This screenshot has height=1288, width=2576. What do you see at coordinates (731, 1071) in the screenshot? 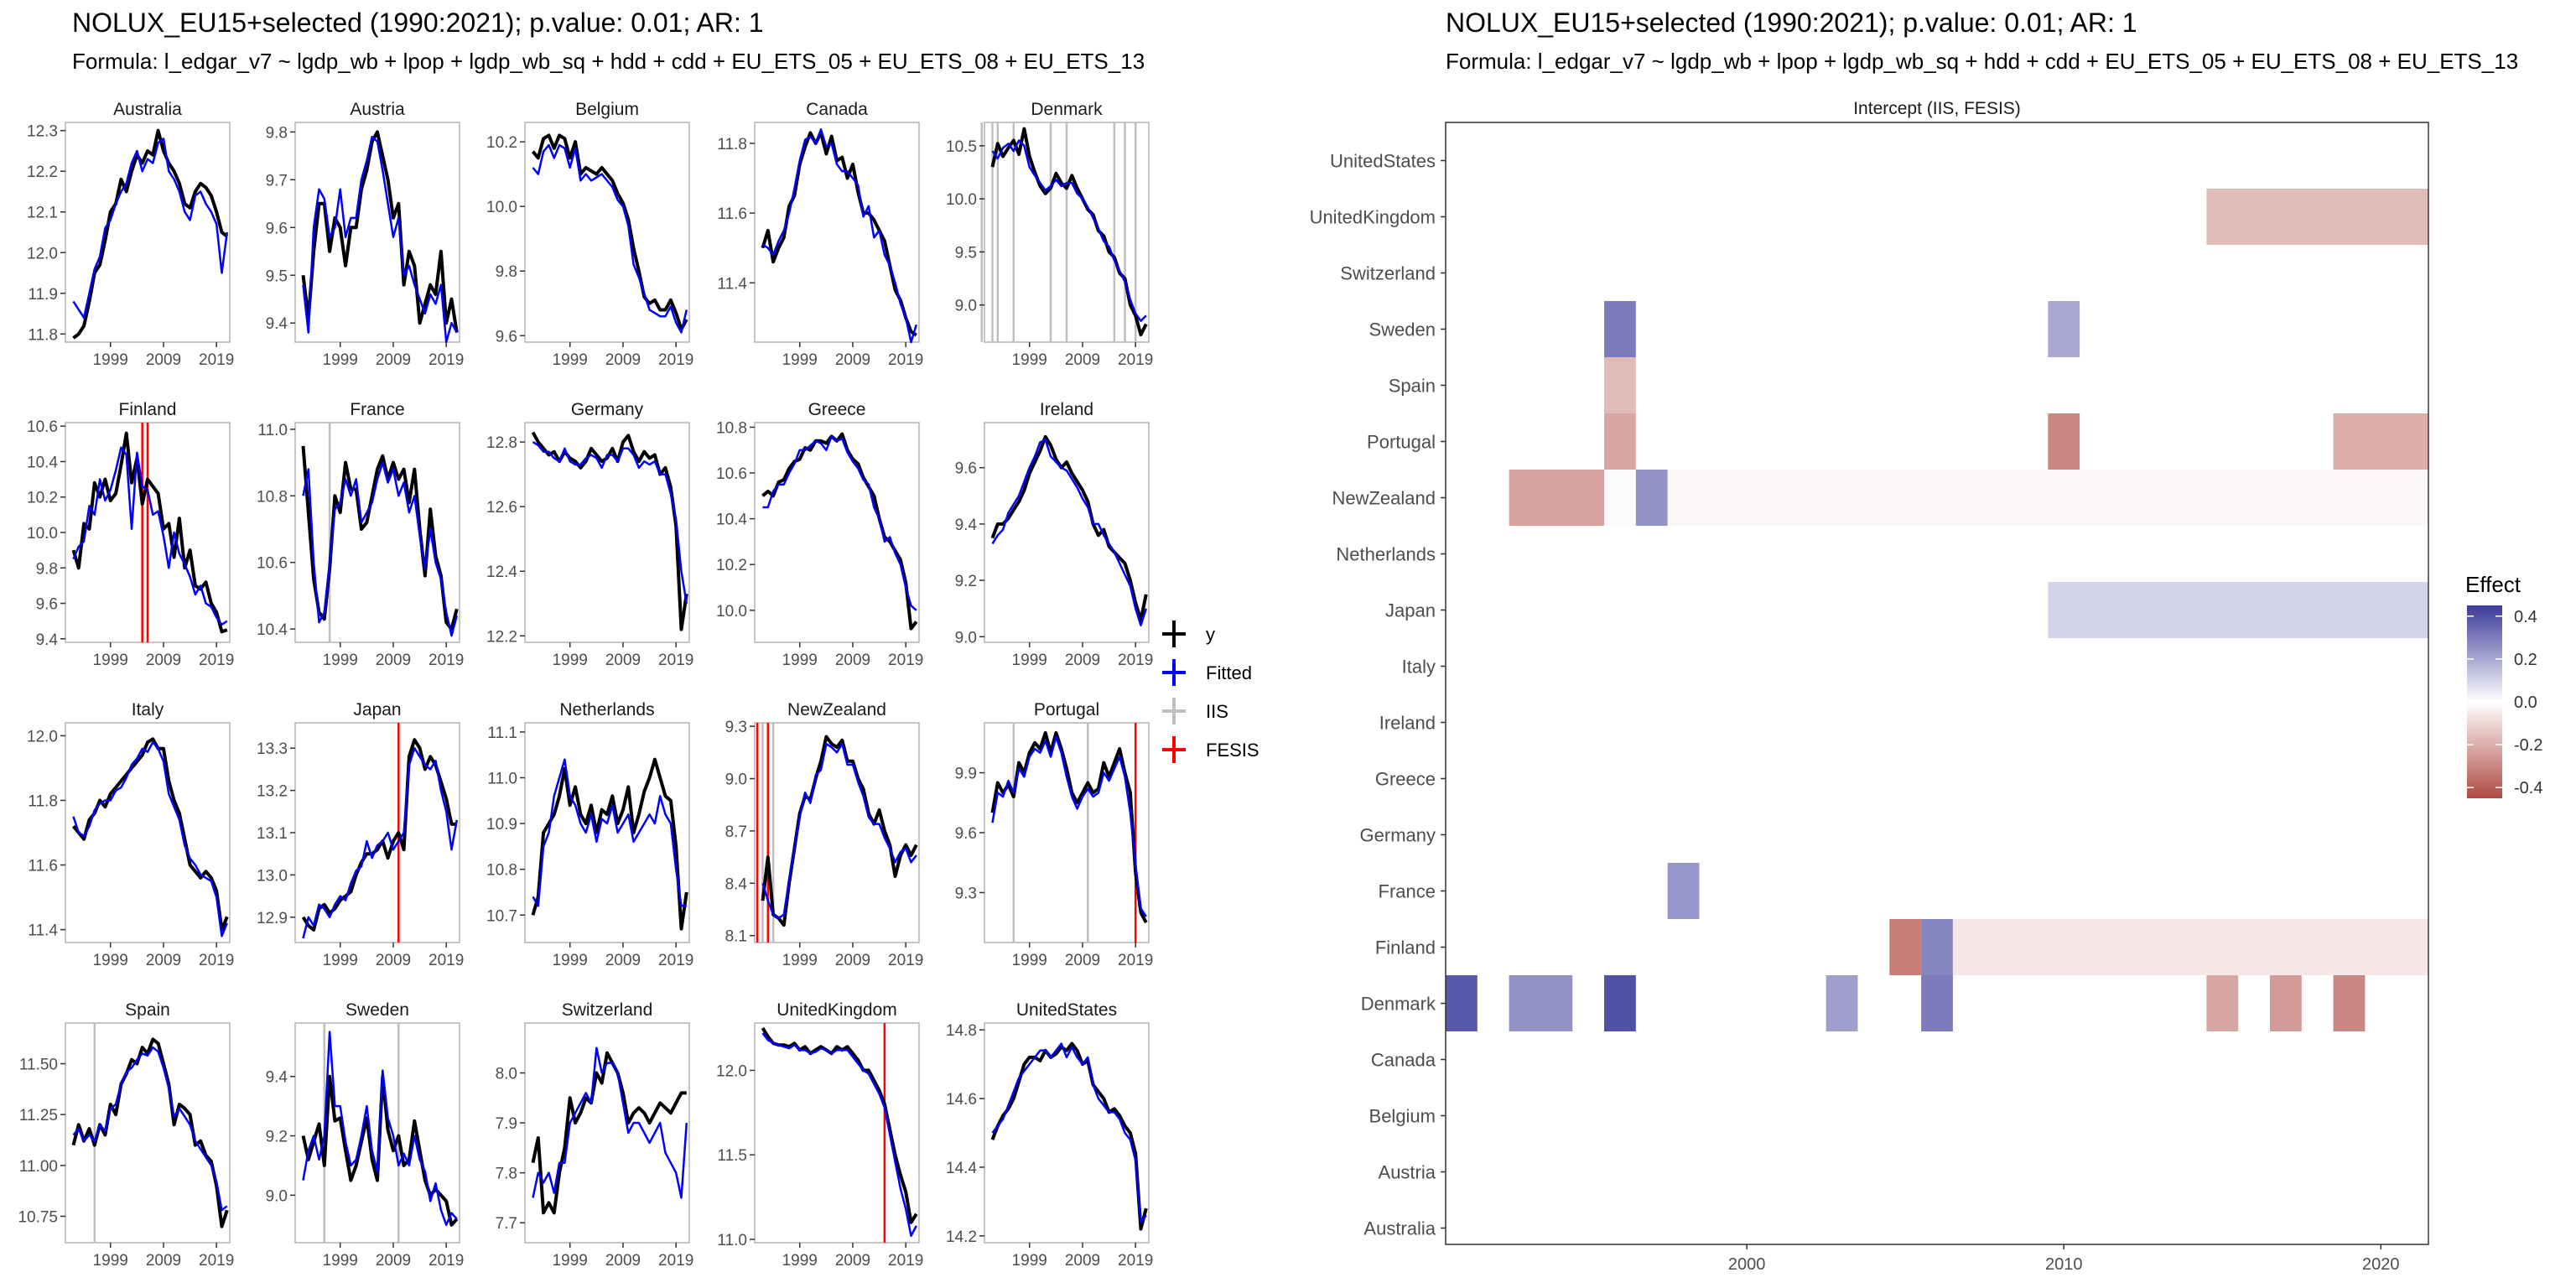
I see `y-tick-label: 12.0` at bounding box center [731, 1071].